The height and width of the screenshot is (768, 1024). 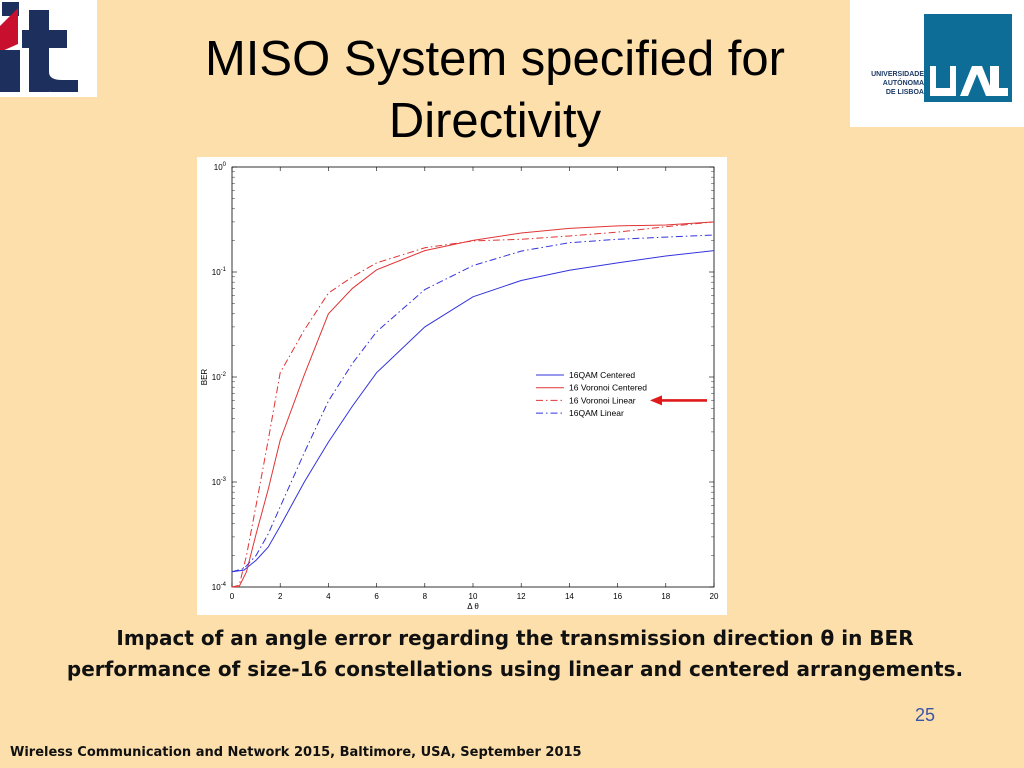 I want to click on x-tick-label: 12, so click(x=521, y=596).